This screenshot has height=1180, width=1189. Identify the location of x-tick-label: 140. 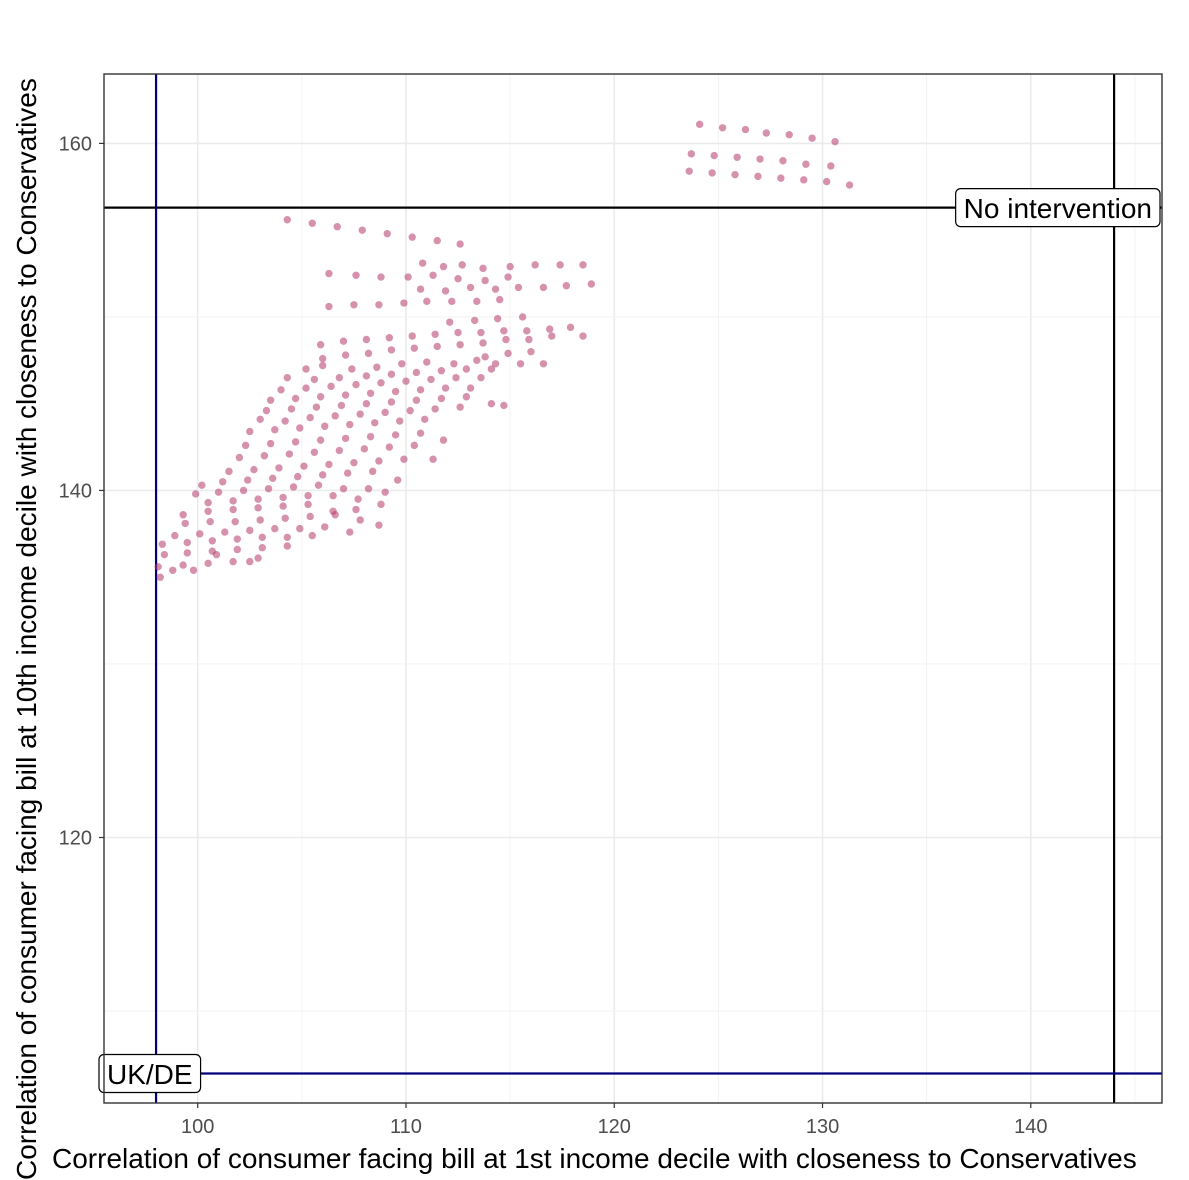
(1030, 1127).